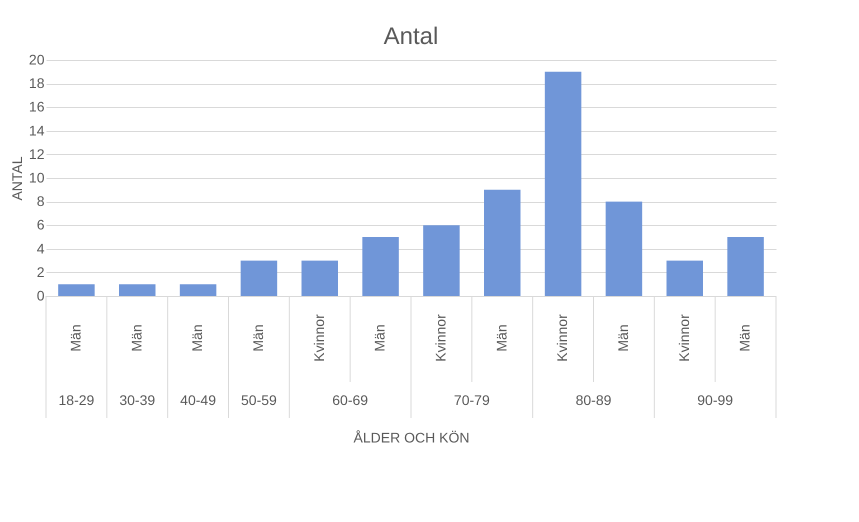 Image resolution: width=859 pixels, height=522 pixels. What do you see at coordinates (411, 36) in the screenshot?
I see `chart-title: Antal` at bounding box center [411, 36].